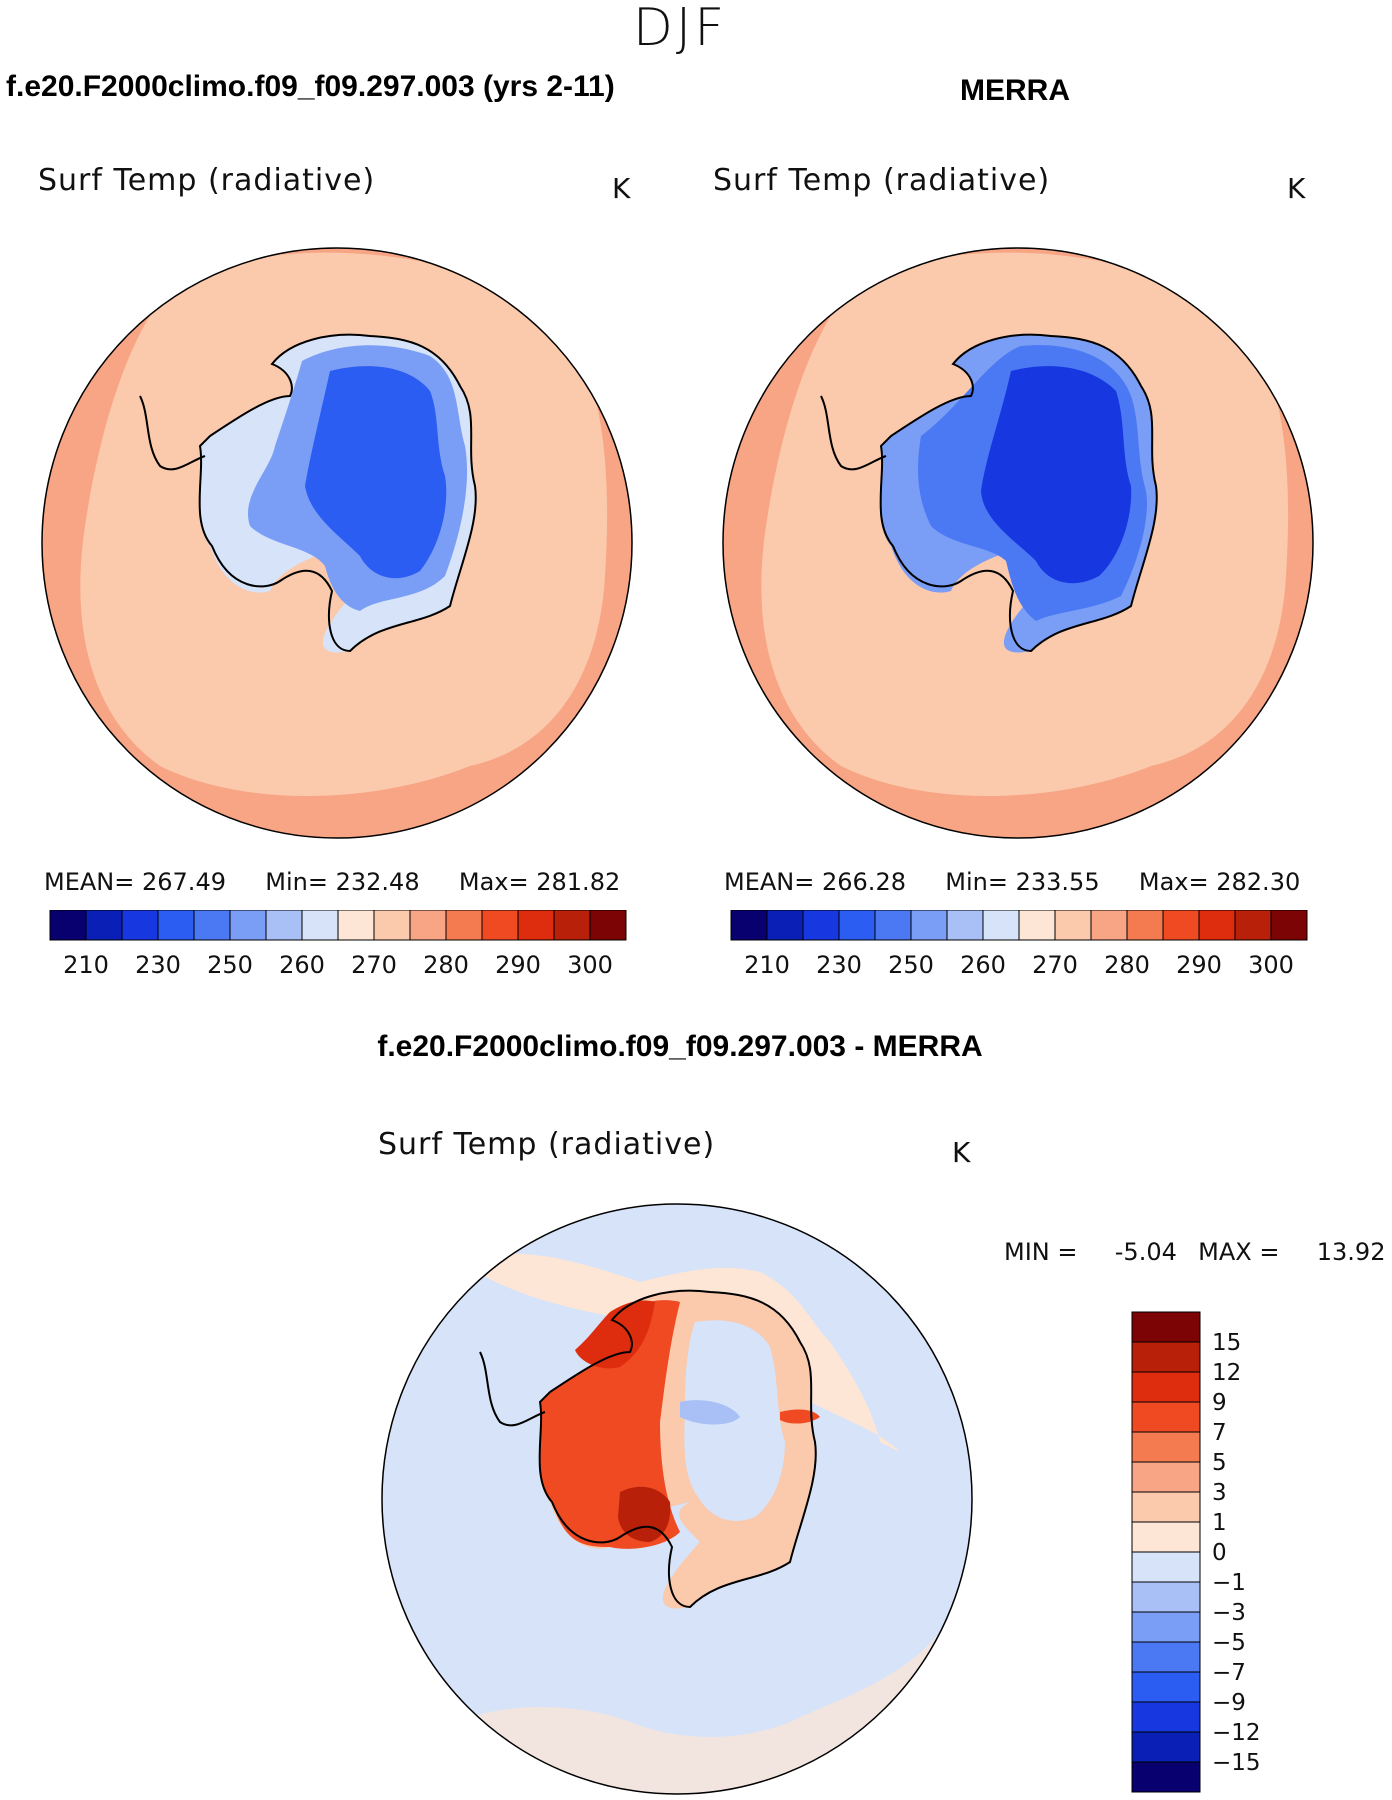  What do you see at coordinates (1219, 1493) in the screenshot?
I see `diff-colorbar-tick-label: 3` at bounding box center [1219, 1493].